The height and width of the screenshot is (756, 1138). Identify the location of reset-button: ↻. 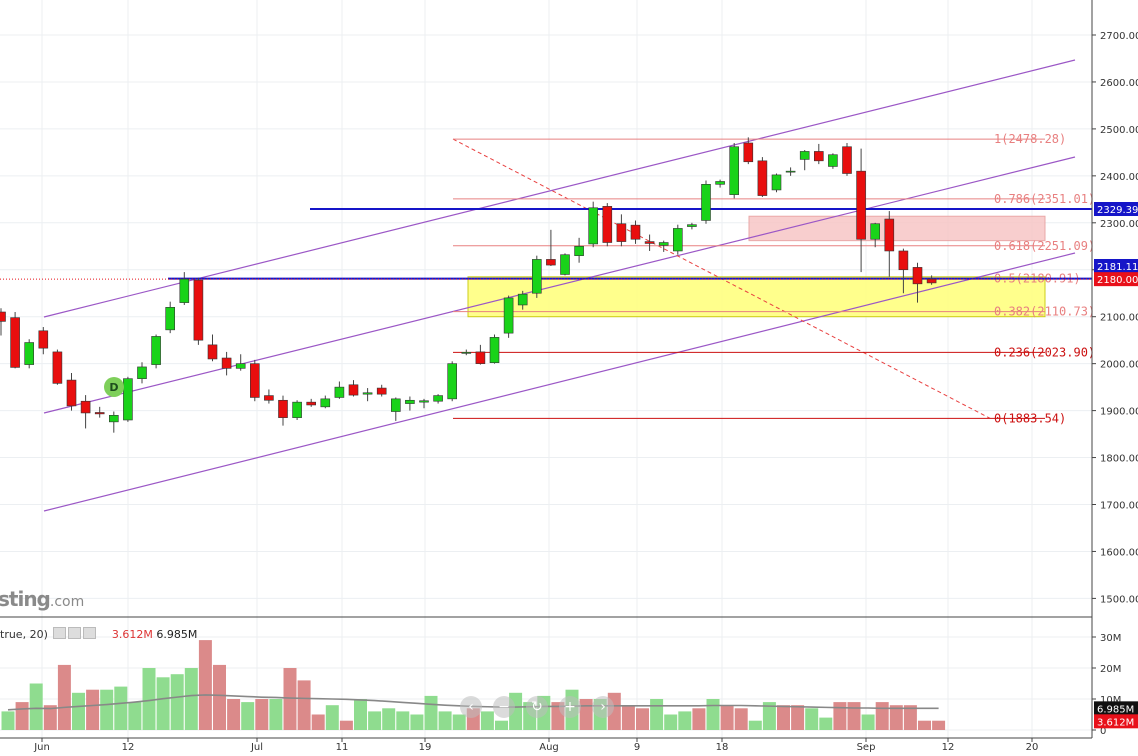
(537, 707).